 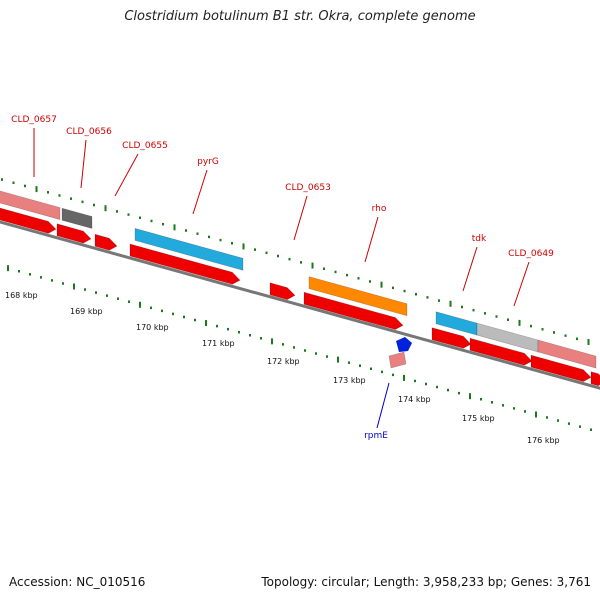 I want to click on gene-label-cld-0655: CLD_0655, so click(x=145, y=146).